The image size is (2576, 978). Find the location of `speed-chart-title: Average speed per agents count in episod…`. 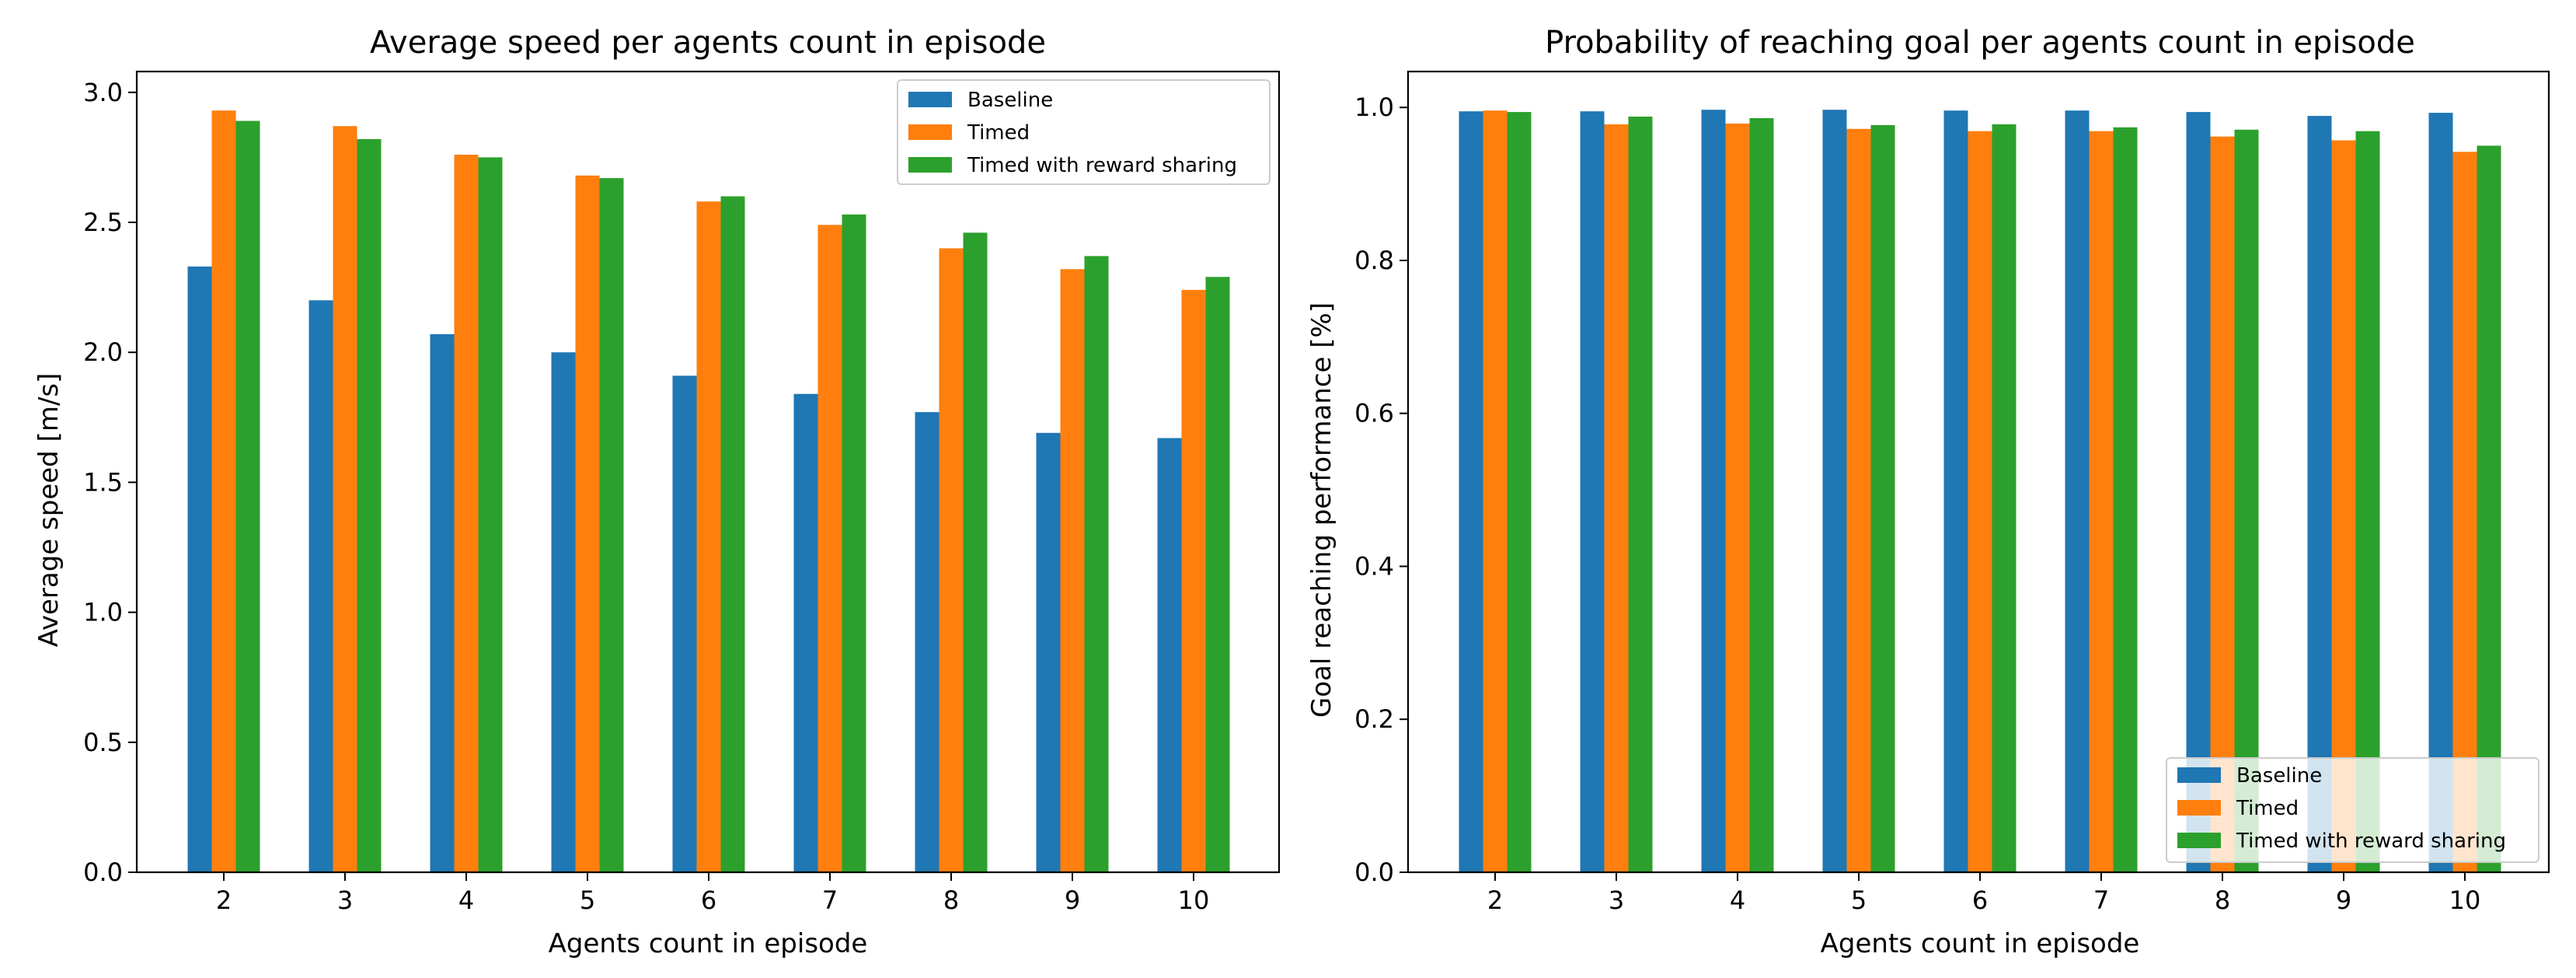

speed-chart-title: Average speed per agents count in episod… is located at coordinates (708, 43).